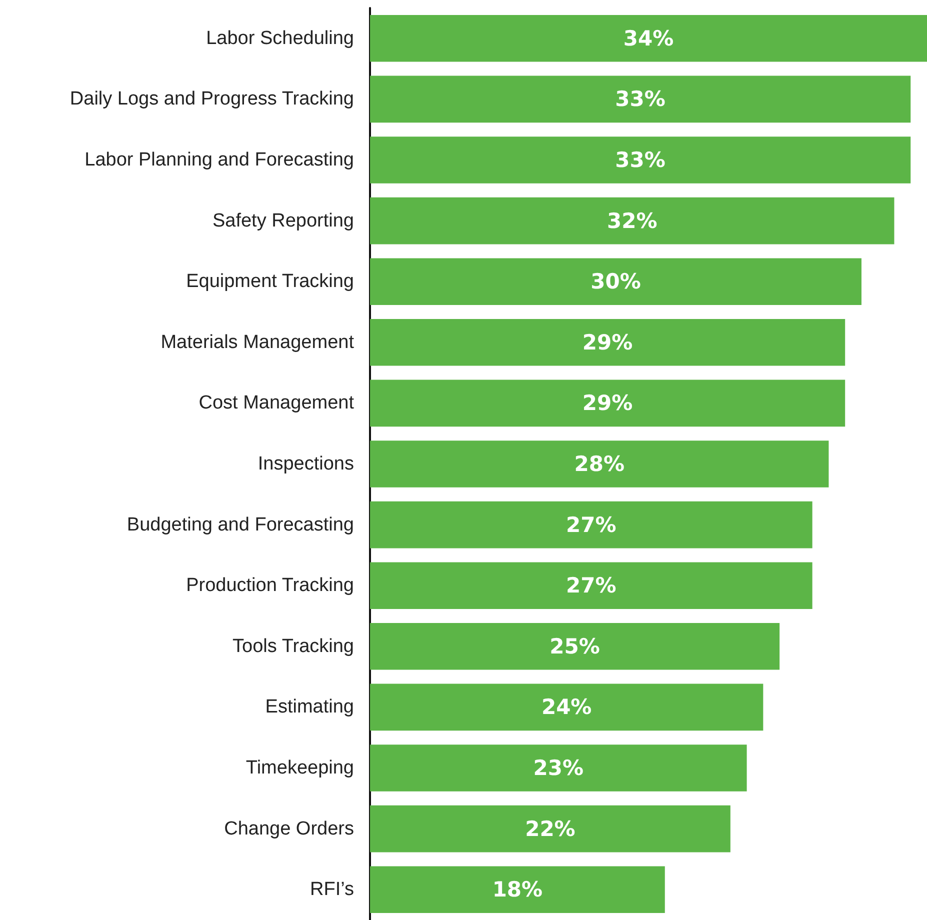 Image resolution: width=927 pixels, height=920 pixels. I want to click on y-tick-label: Equipment Tracking, so click(270, 281).